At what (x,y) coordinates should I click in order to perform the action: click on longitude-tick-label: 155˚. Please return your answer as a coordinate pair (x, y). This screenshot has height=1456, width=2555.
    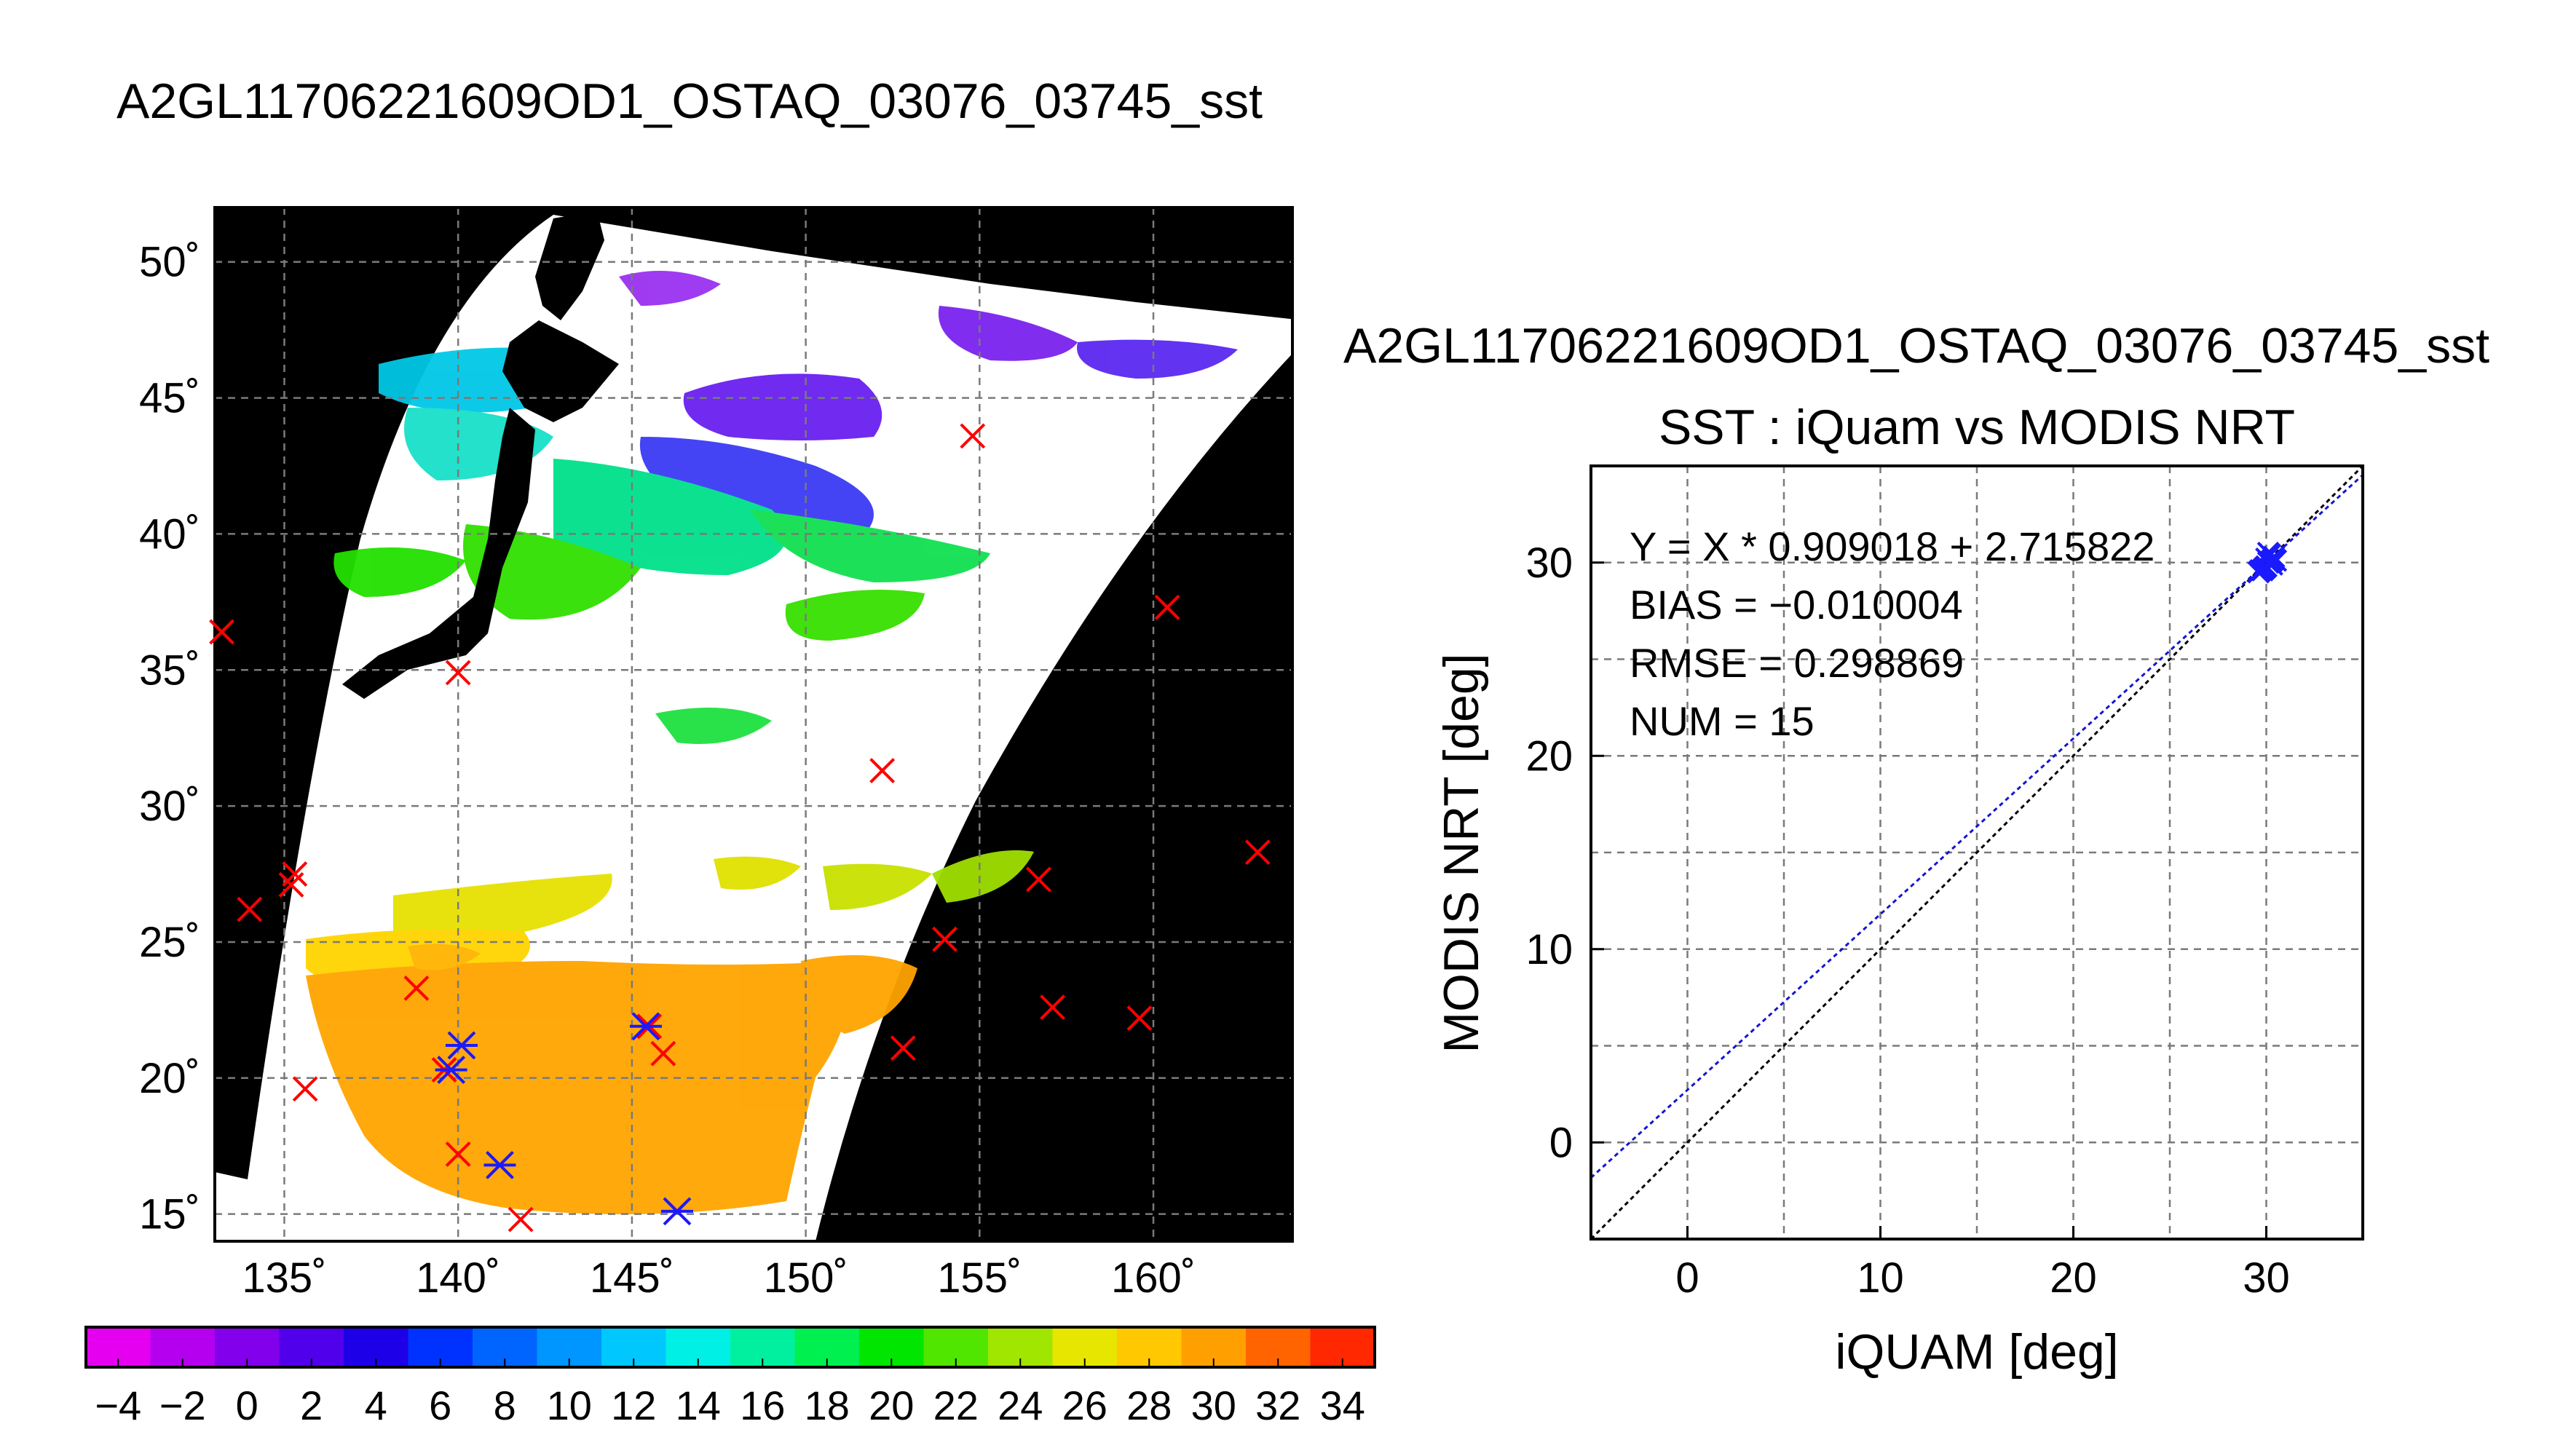
    Looking at the image, I should click on (979, 1278).